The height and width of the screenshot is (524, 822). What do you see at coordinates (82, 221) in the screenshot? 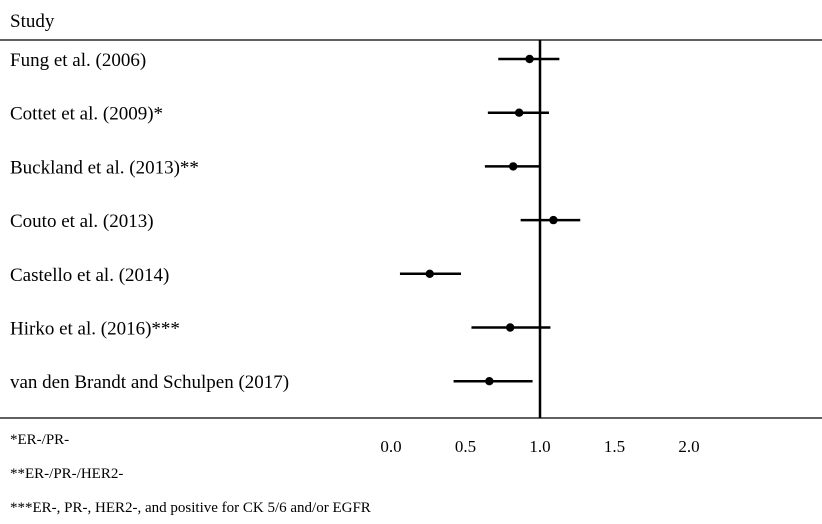
I see `study-label: Couto et al. (2013)` at bounding box center [82, 221].